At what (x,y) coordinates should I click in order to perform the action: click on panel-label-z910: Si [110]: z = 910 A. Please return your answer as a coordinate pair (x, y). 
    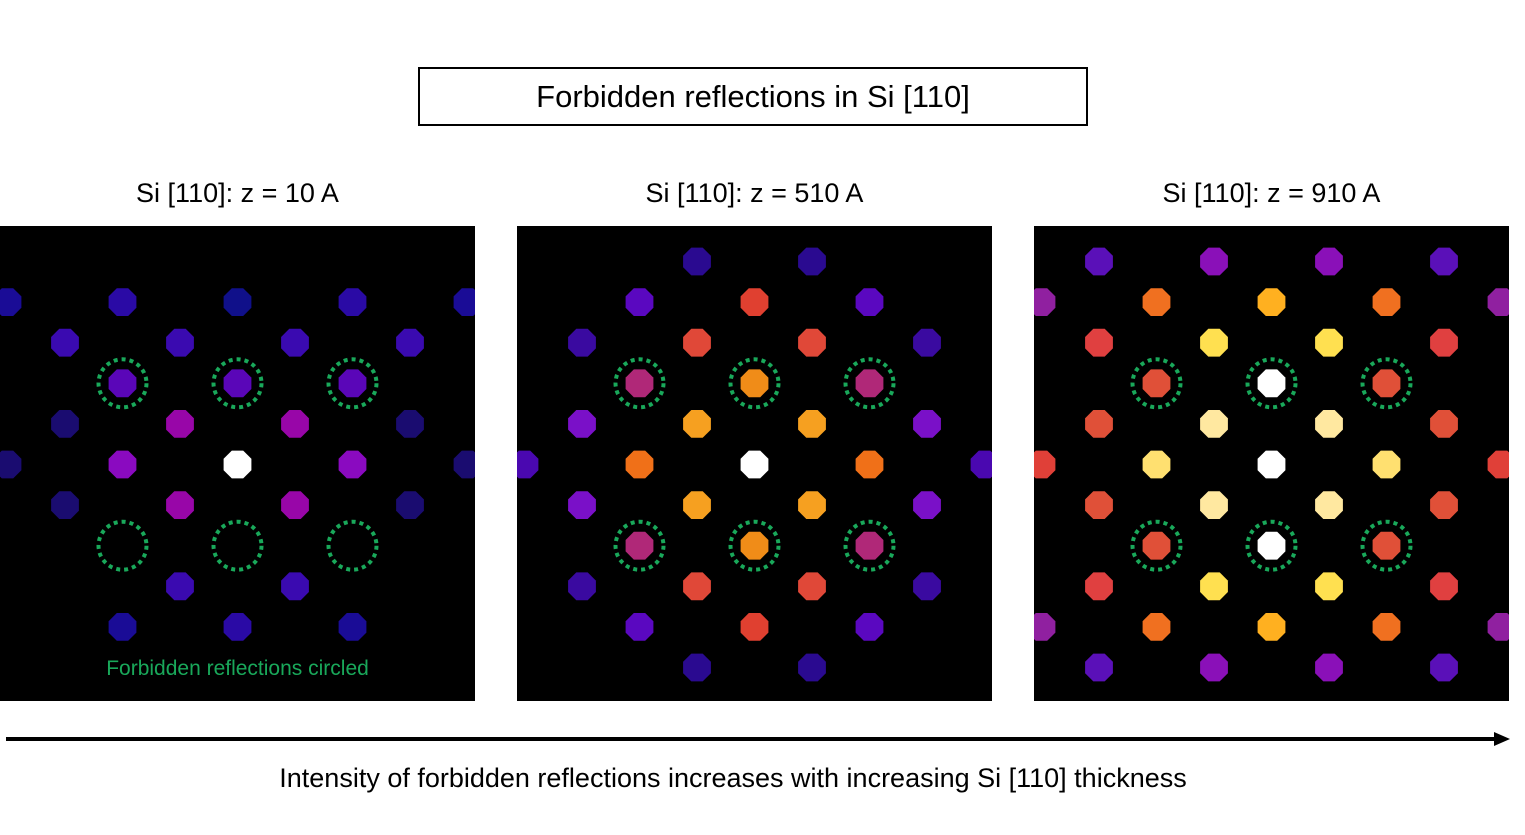
    Looking at the image, I should click on (1271, 193).